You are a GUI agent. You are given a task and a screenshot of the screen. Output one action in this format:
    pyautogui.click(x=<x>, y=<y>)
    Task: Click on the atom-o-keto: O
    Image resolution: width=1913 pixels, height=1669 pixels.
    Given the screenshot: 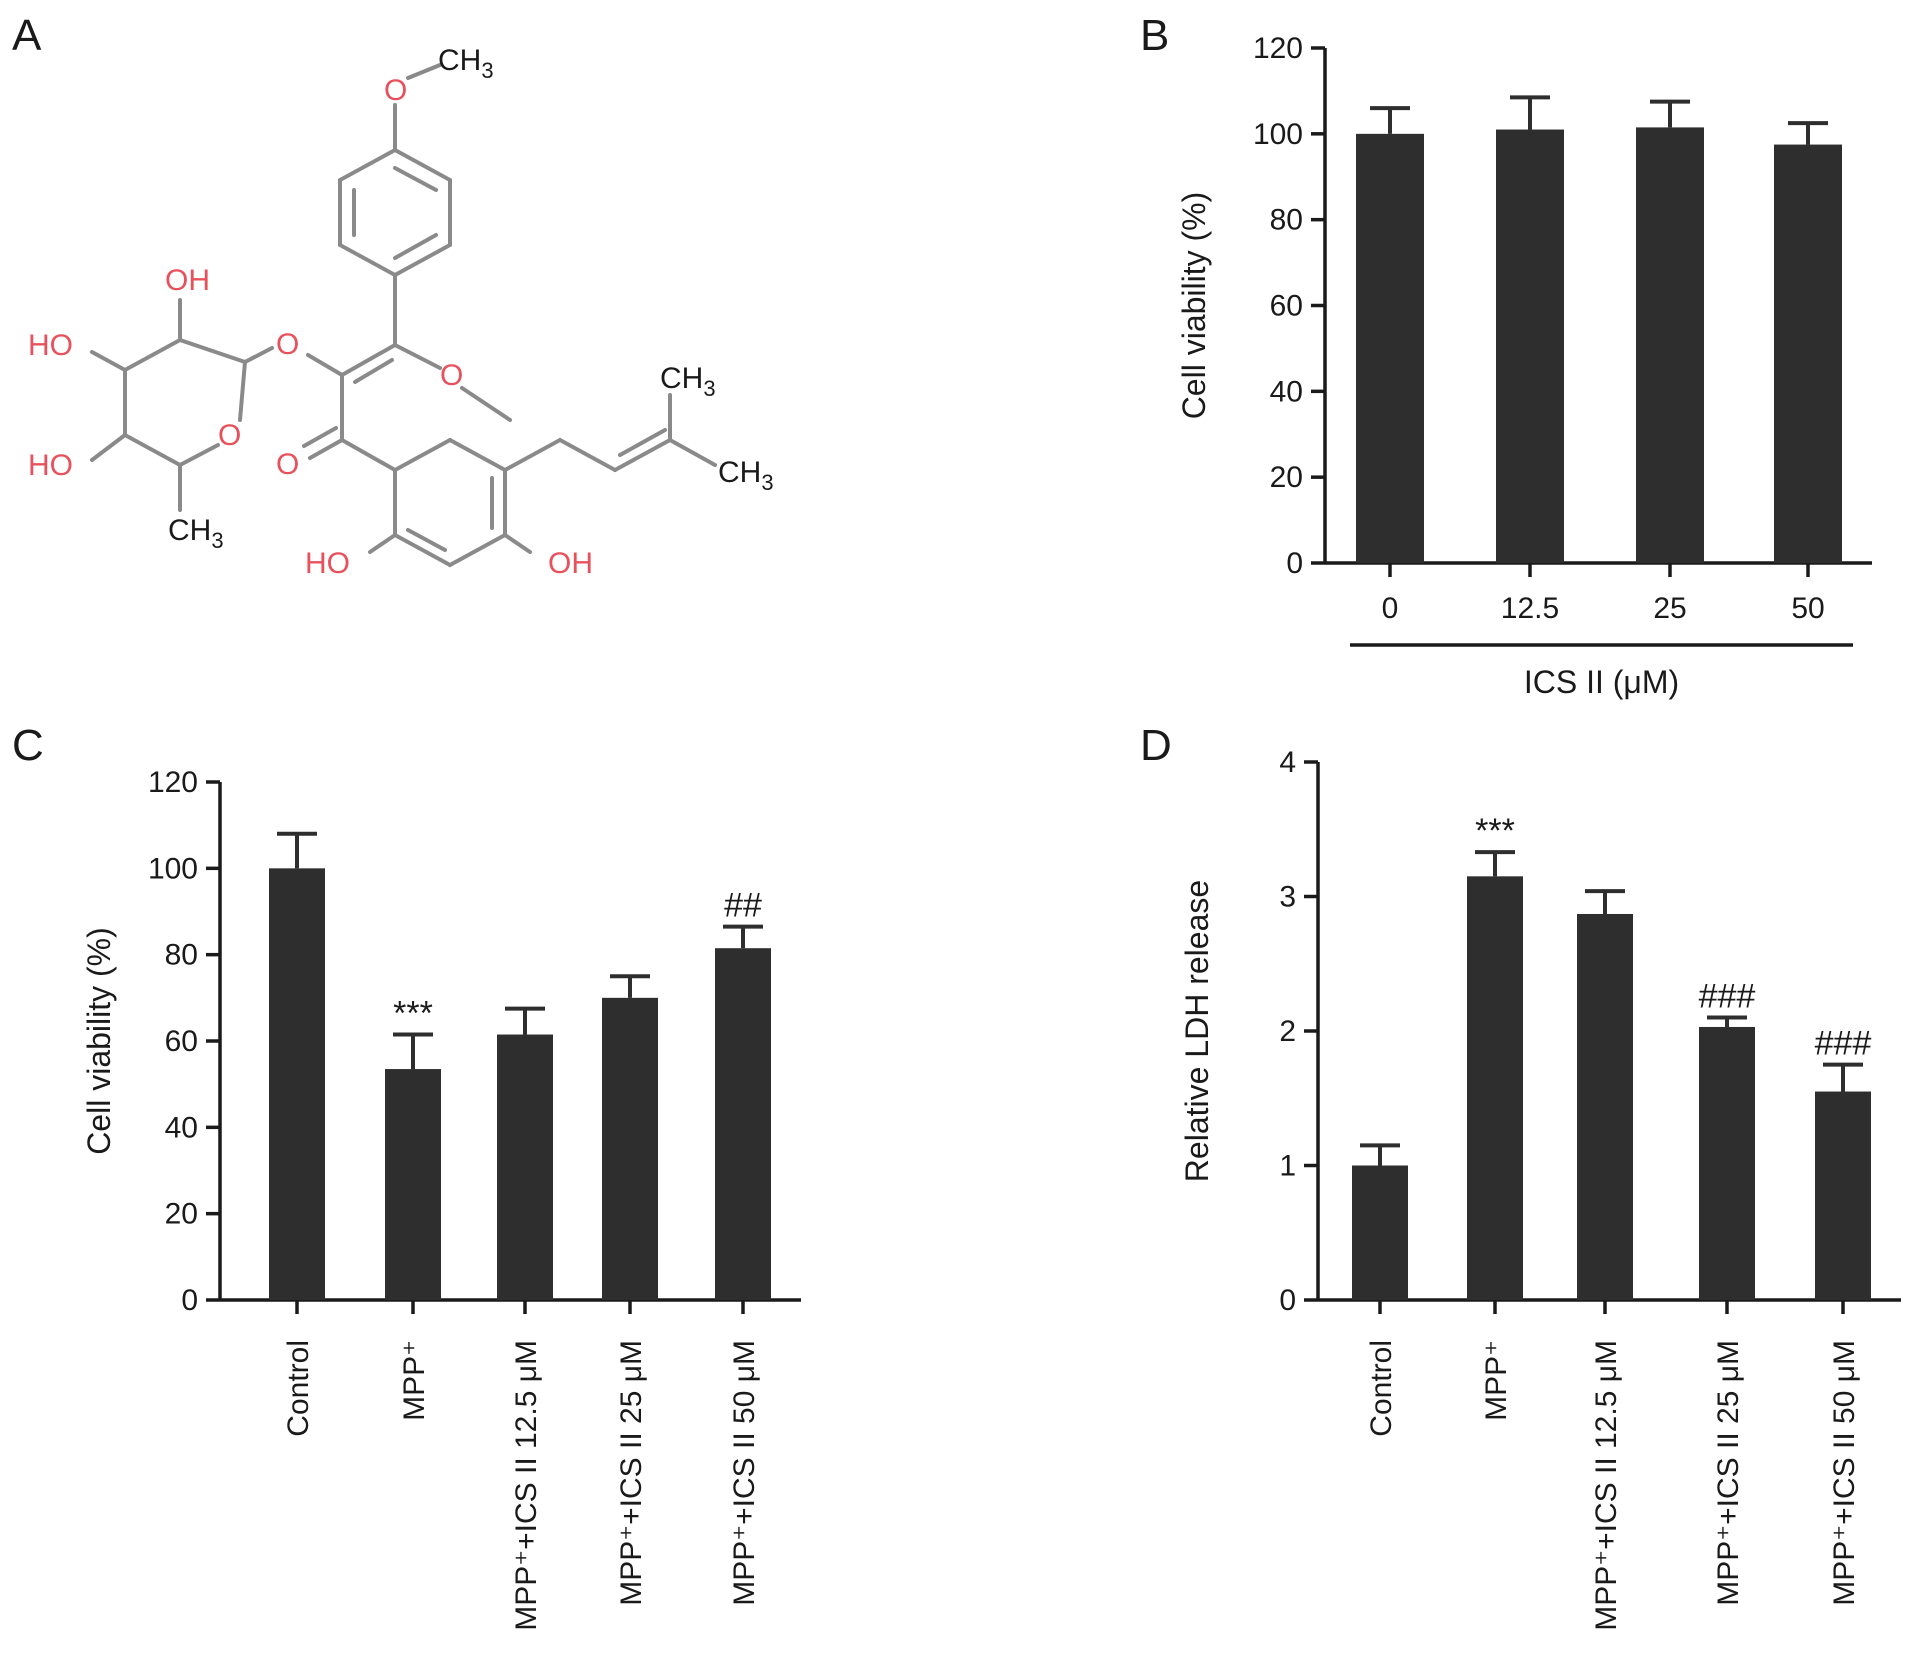 What is the action you would take?
    pyautogui.click(x=287, y=464)
    